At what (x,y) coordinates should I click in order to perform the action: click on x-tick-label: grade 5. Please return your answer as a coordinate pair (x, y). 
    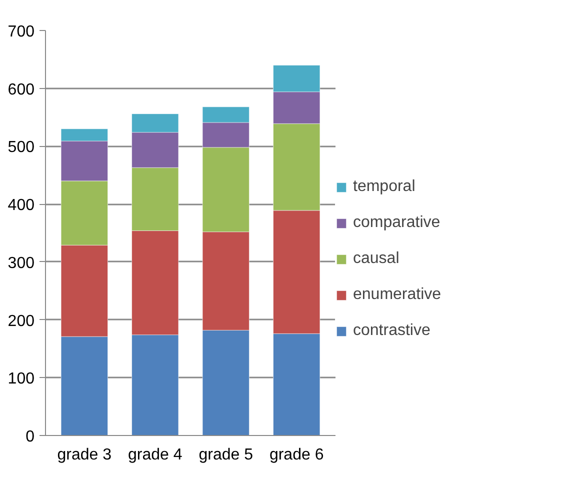
    Looking at the image, I should click on (226, 455).